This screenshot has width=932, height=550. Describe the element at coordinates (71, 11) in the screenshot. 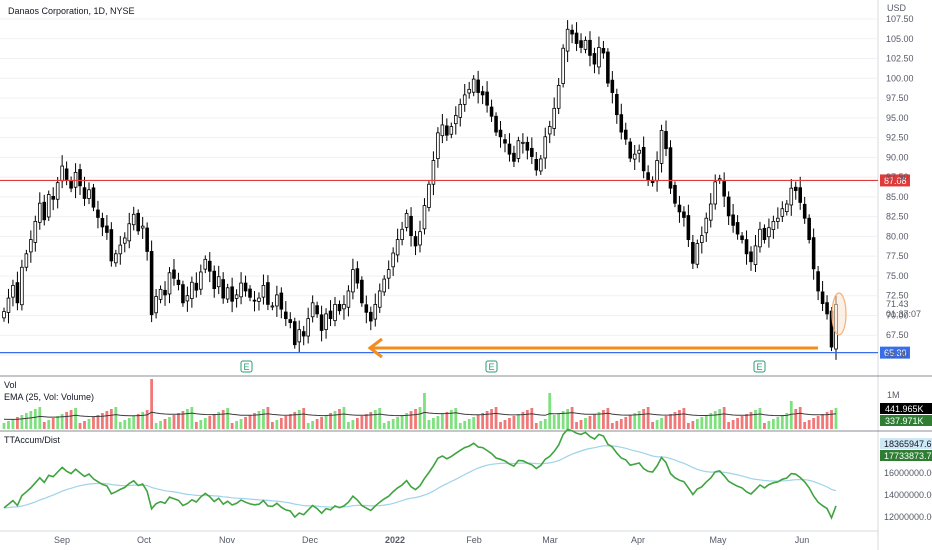

I see `chart-title: Danaos Corporation, 1D, NYSE` at that location.